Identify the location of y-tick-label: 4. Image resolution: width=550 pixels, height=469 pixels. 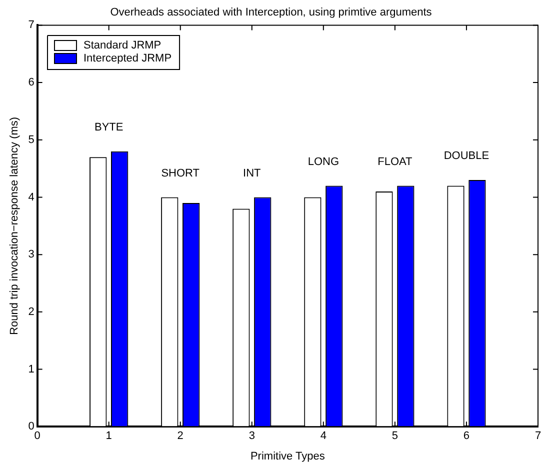
(31, 197).